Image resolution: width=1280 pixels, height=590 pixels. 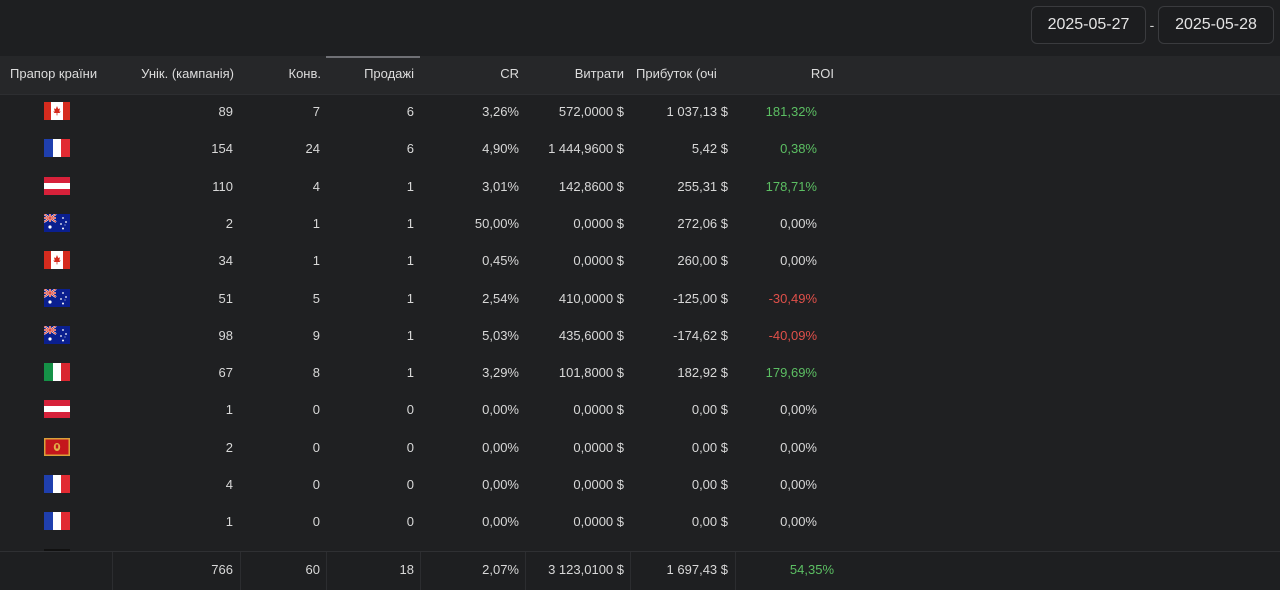 I want to click on table-row: 98 9 1 5,03% 435,6000 $ -174,62 $ -40,09%, so click(x=640, y=335).